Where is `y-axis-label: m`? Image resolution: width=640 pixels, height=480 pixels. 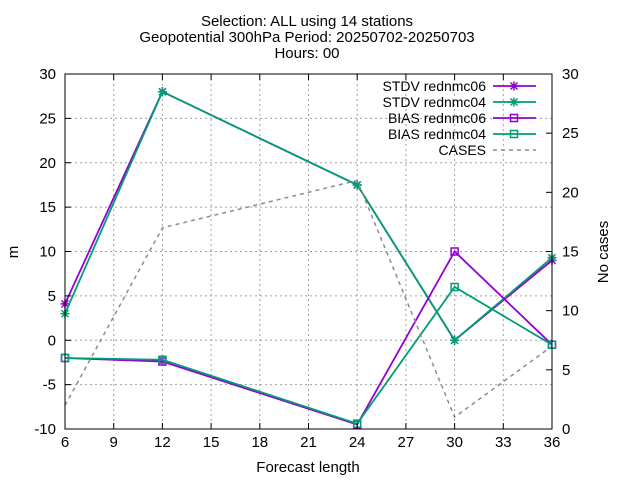
y-axis-label: m is located at coordinates (13, 252).